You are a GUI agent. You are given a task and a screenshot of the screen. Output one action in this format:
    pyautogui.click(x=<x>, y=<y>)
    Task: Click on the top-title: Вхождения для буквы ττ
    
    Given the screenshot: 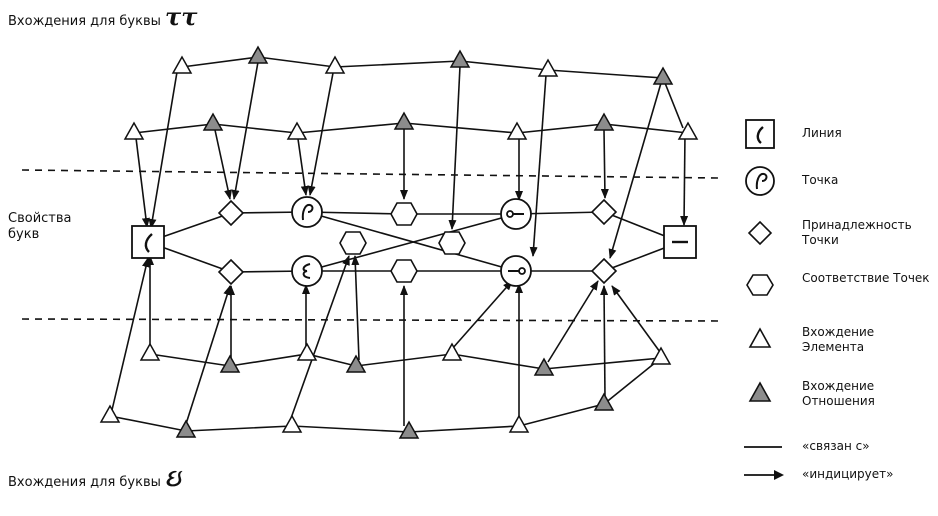 What is the action you would take?
    pyautogui.click(x=102, y=17)
    